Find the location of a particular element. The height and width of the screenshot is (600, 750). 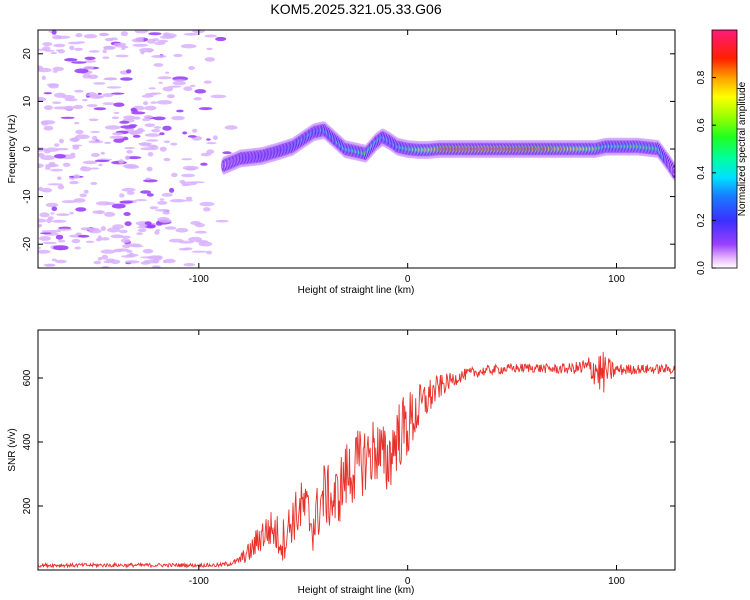

colorbar-label: Normalized spectral amplitude is located at coordinates (742, 148).